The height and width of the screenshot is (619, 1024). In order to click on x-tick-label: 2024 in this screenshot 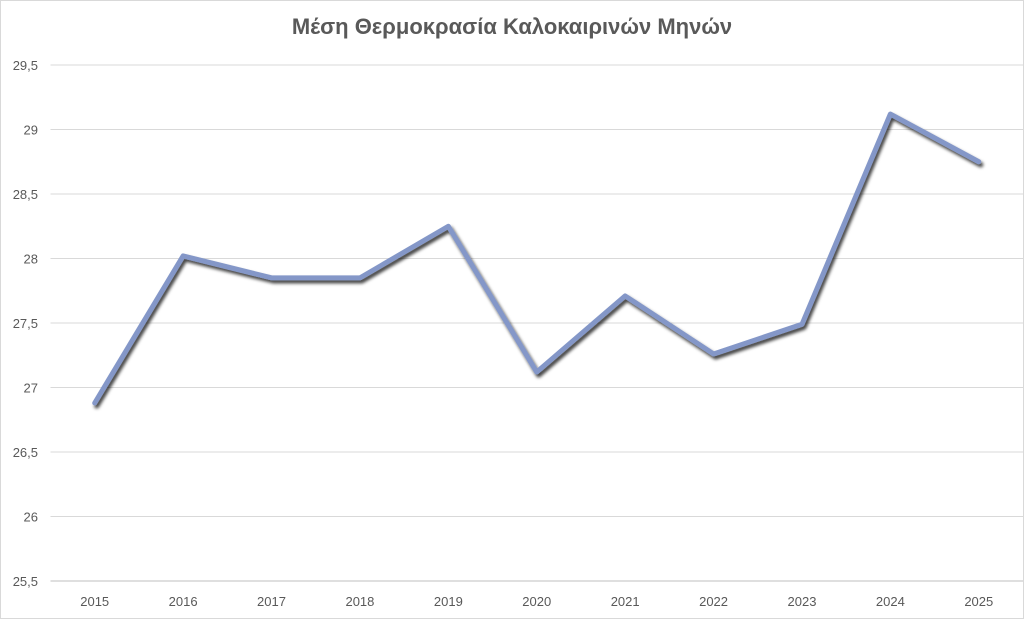, I will do `click(890, 601)`.